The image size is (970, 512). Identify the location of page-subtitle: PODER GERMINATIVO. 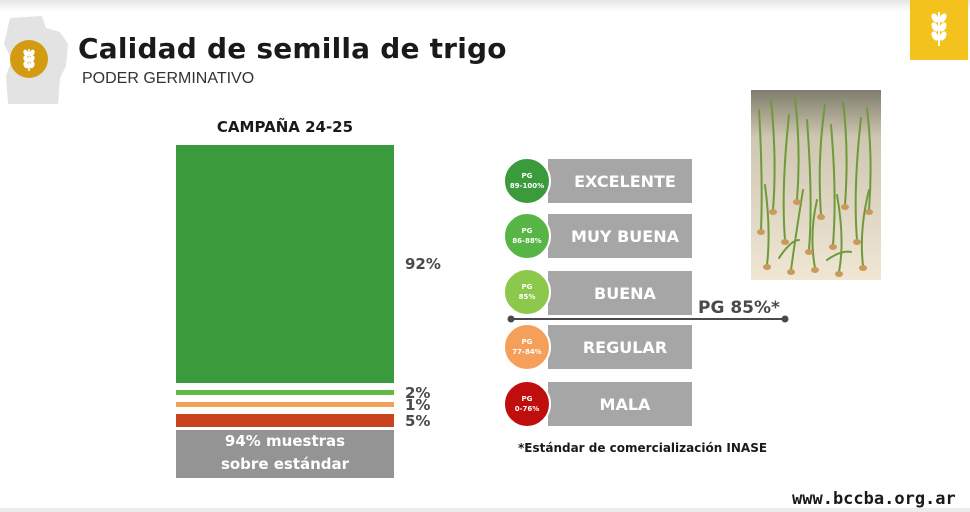
(168, 78).